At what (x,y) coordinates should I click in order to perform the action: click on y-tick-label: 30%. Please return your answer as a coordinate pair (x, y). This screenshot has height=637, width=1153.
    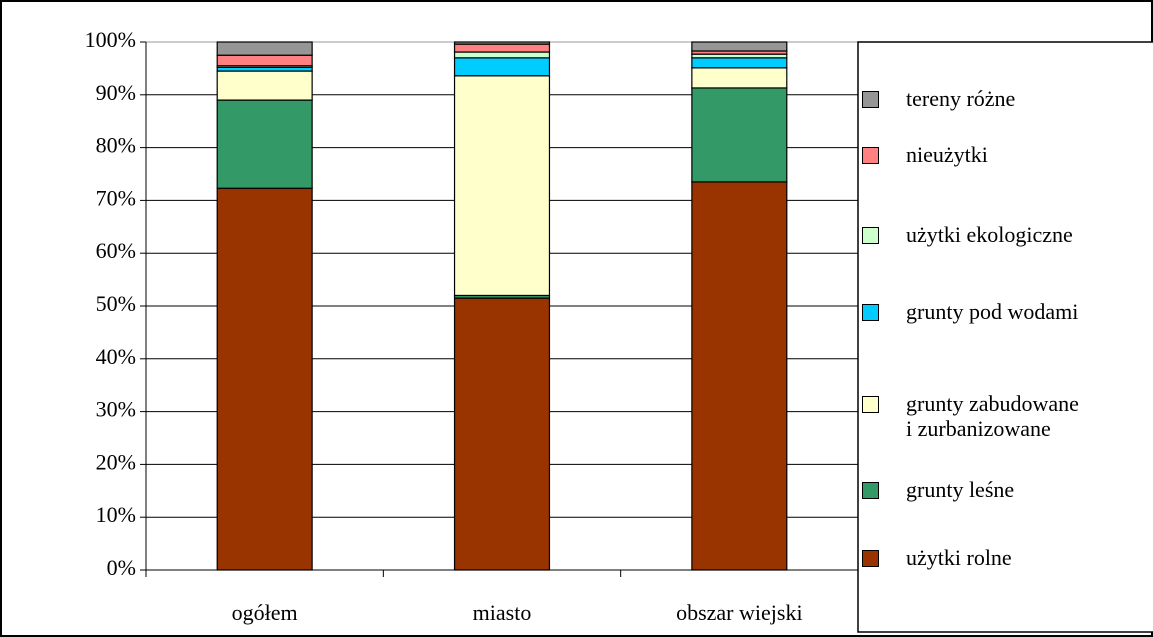
    Looking at the image, I should click on (116, 409).